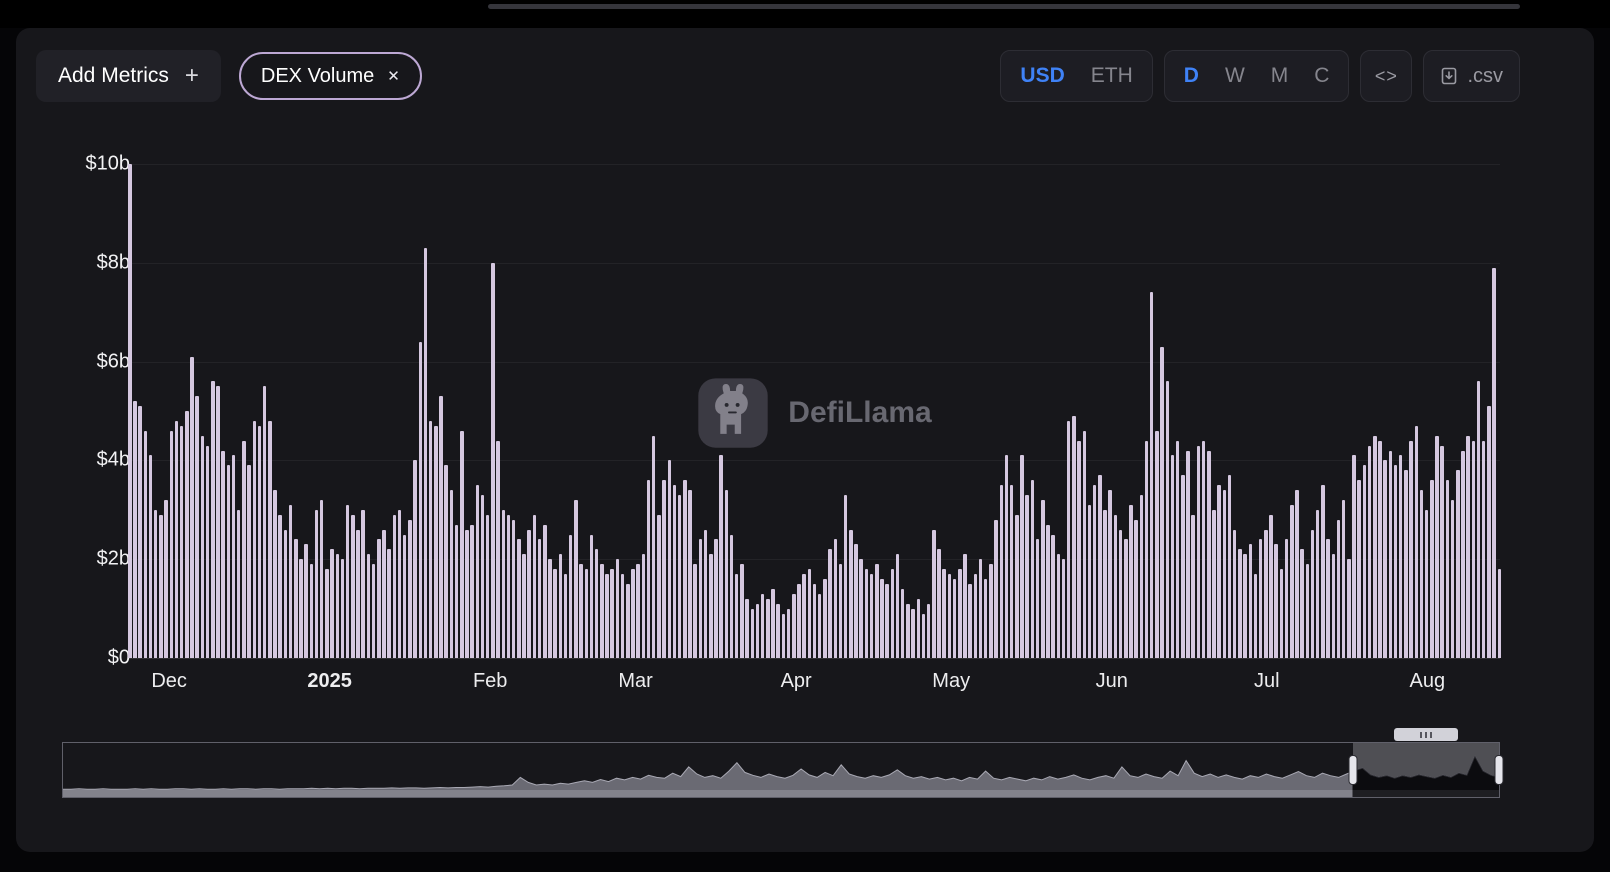 This screenshot has height=872, width=1610. Describe the element at coordinates (1499, 770) in the screenshot. I see `brush-handle-right` at that location.